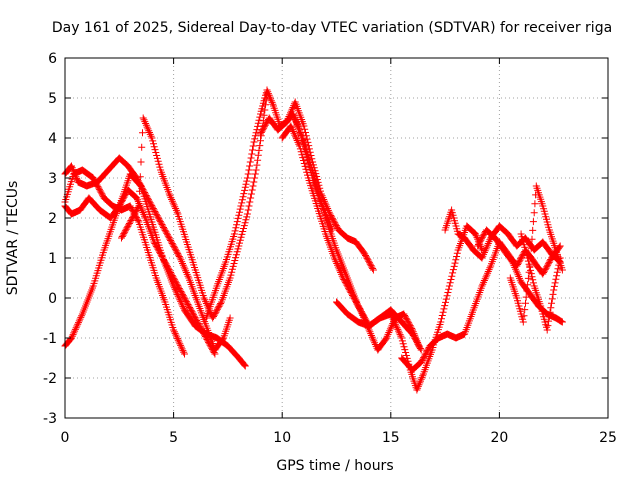 Image resolution: width=640 pixels, height=480 pixels. I want to click on x-tick-label: 5, so click(173, 438).